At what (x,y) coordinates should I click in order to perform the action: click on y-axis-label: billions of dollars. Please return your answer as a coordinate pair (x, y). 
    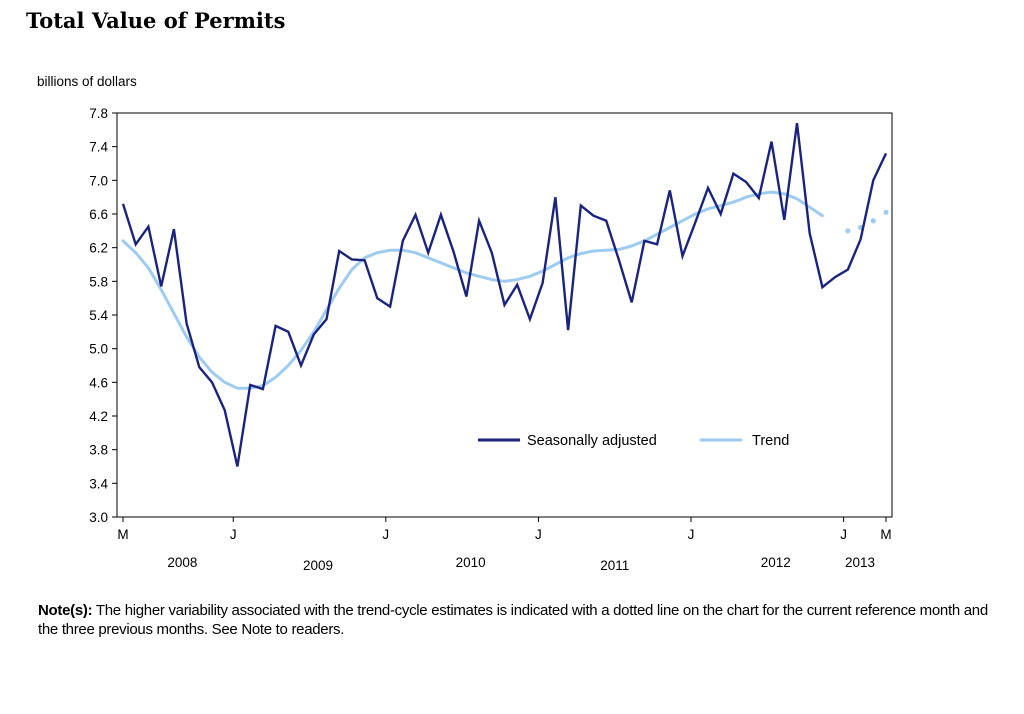
    Looking at the image, I should click on (87, 81).